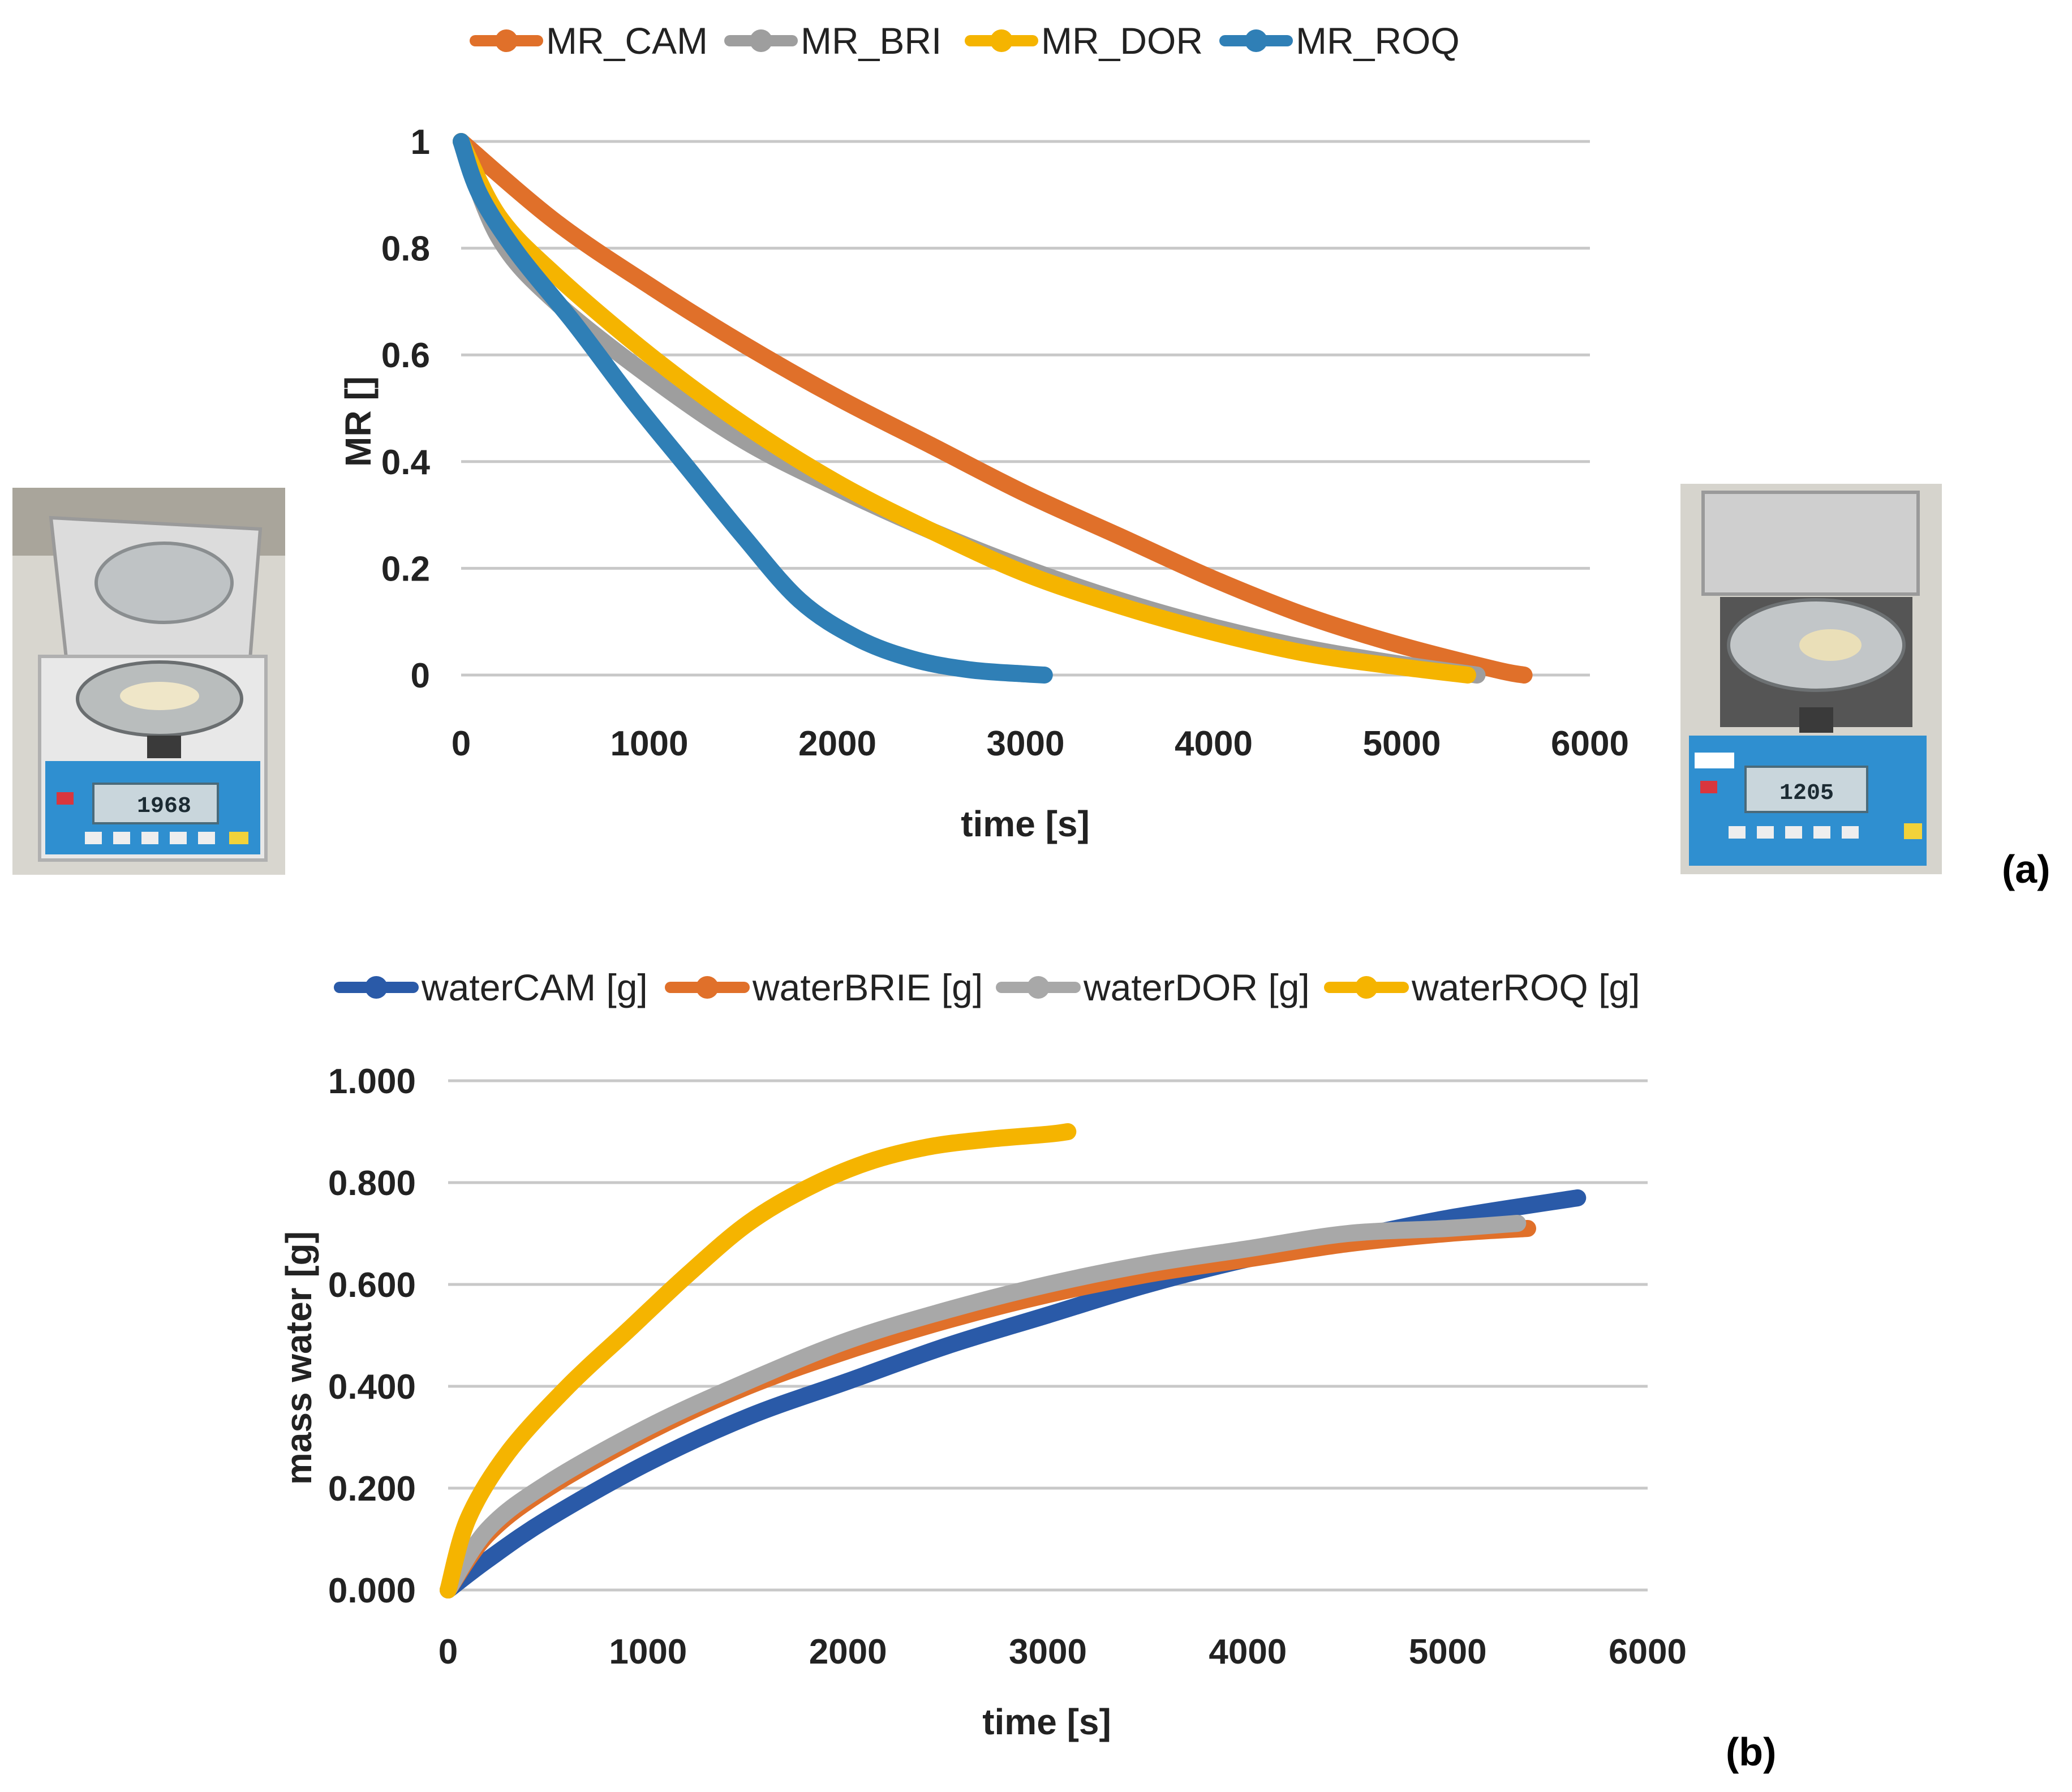 The image size is (2072, 1792). I want to click on legend-label-mr-bri: MR_BRI, so click(871, 41).